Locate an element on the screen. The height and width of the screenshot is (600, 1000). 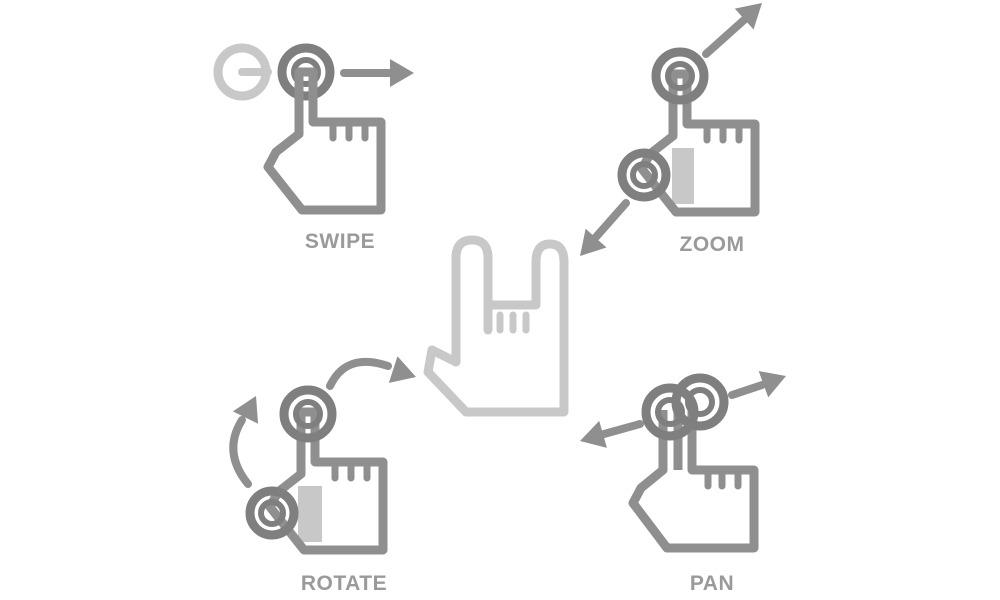
zoom-touch-circle-bottom-icon is located at coordinates (644, 175).